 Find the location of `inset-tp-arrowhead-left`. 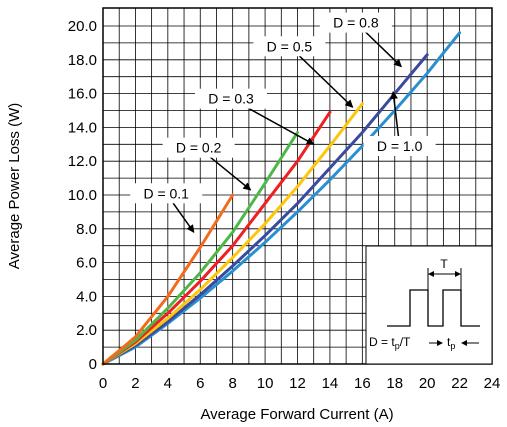

inset-tp-arrowhead-left is located at coordinates (440, 343).